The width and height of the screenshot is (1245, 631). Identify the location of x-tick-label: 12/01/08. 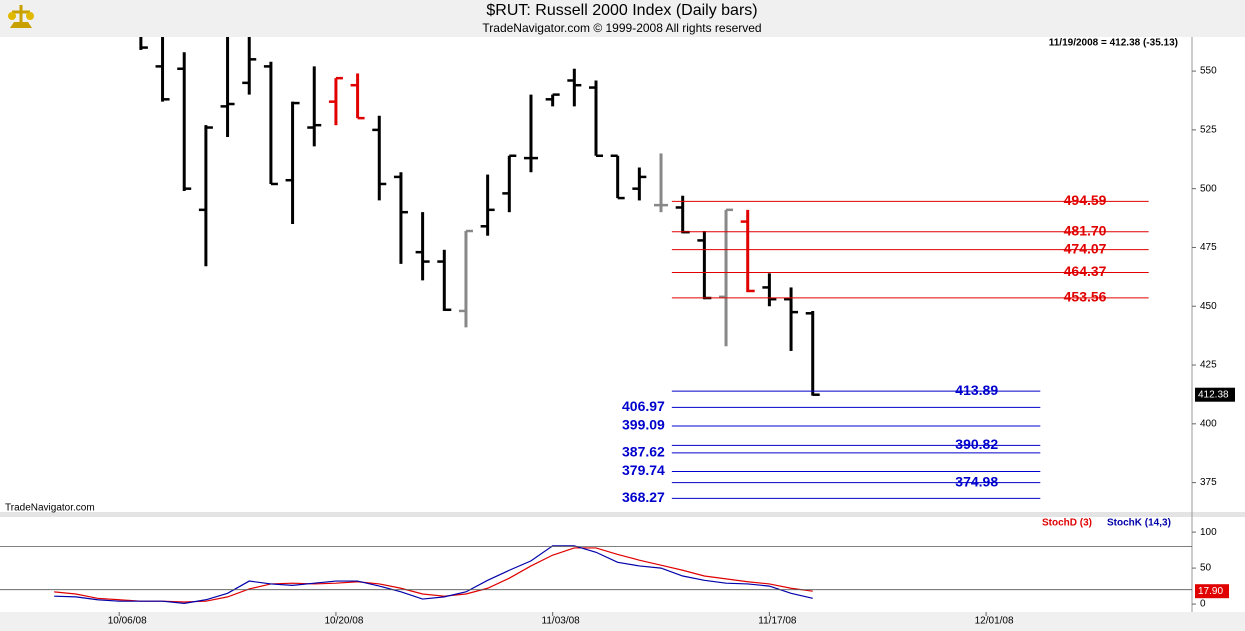
(994, 621).